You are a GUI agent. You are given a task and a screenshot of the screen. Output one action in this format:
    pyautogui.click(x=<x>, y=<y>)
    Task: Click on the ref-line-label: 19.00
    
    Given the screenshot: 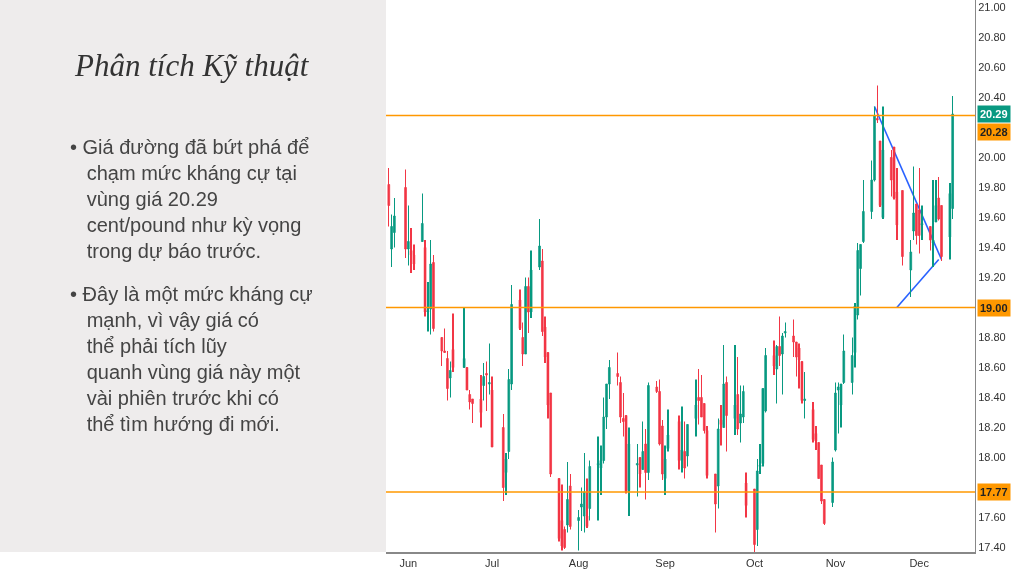 What is the action you would take?
    pyautogui.click(x=994, y=308)
    